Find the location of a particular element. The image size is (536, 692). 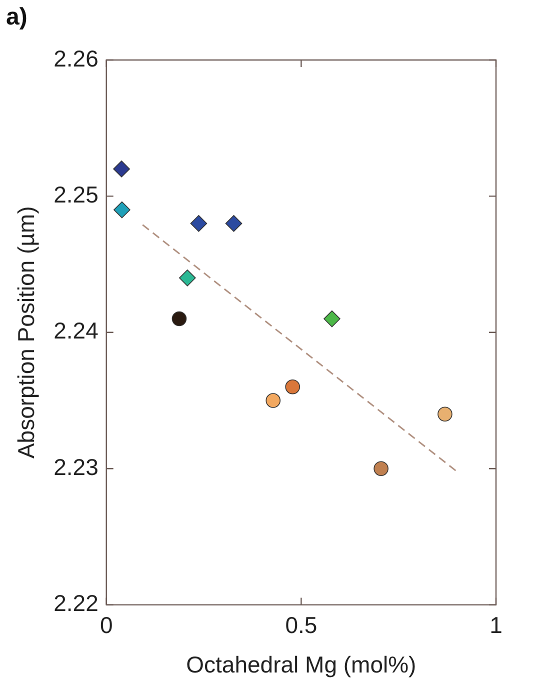

x-tick-label: 0 is located at coordinates (106, 625).